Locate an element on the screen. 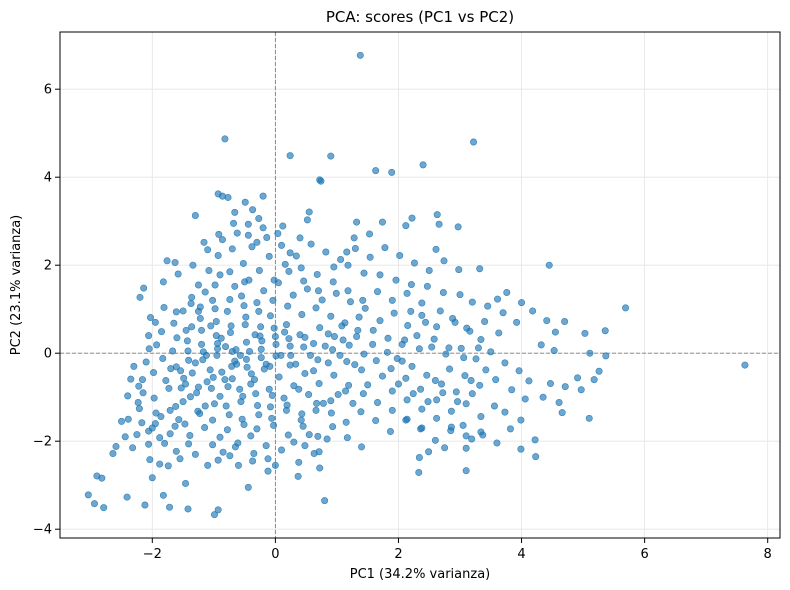 The image size is (790, 590). x-tick-label: 8 is located at coordinates (768, 554).